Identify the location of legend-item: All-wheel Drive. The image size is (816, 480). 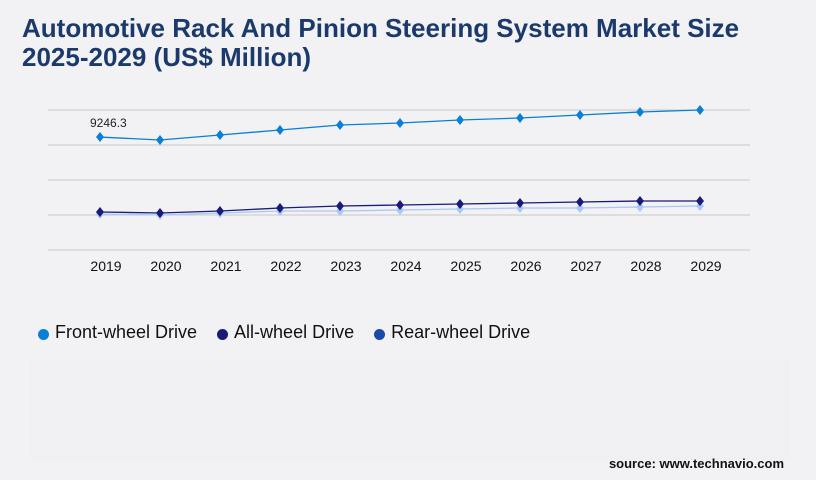
(285, 332).